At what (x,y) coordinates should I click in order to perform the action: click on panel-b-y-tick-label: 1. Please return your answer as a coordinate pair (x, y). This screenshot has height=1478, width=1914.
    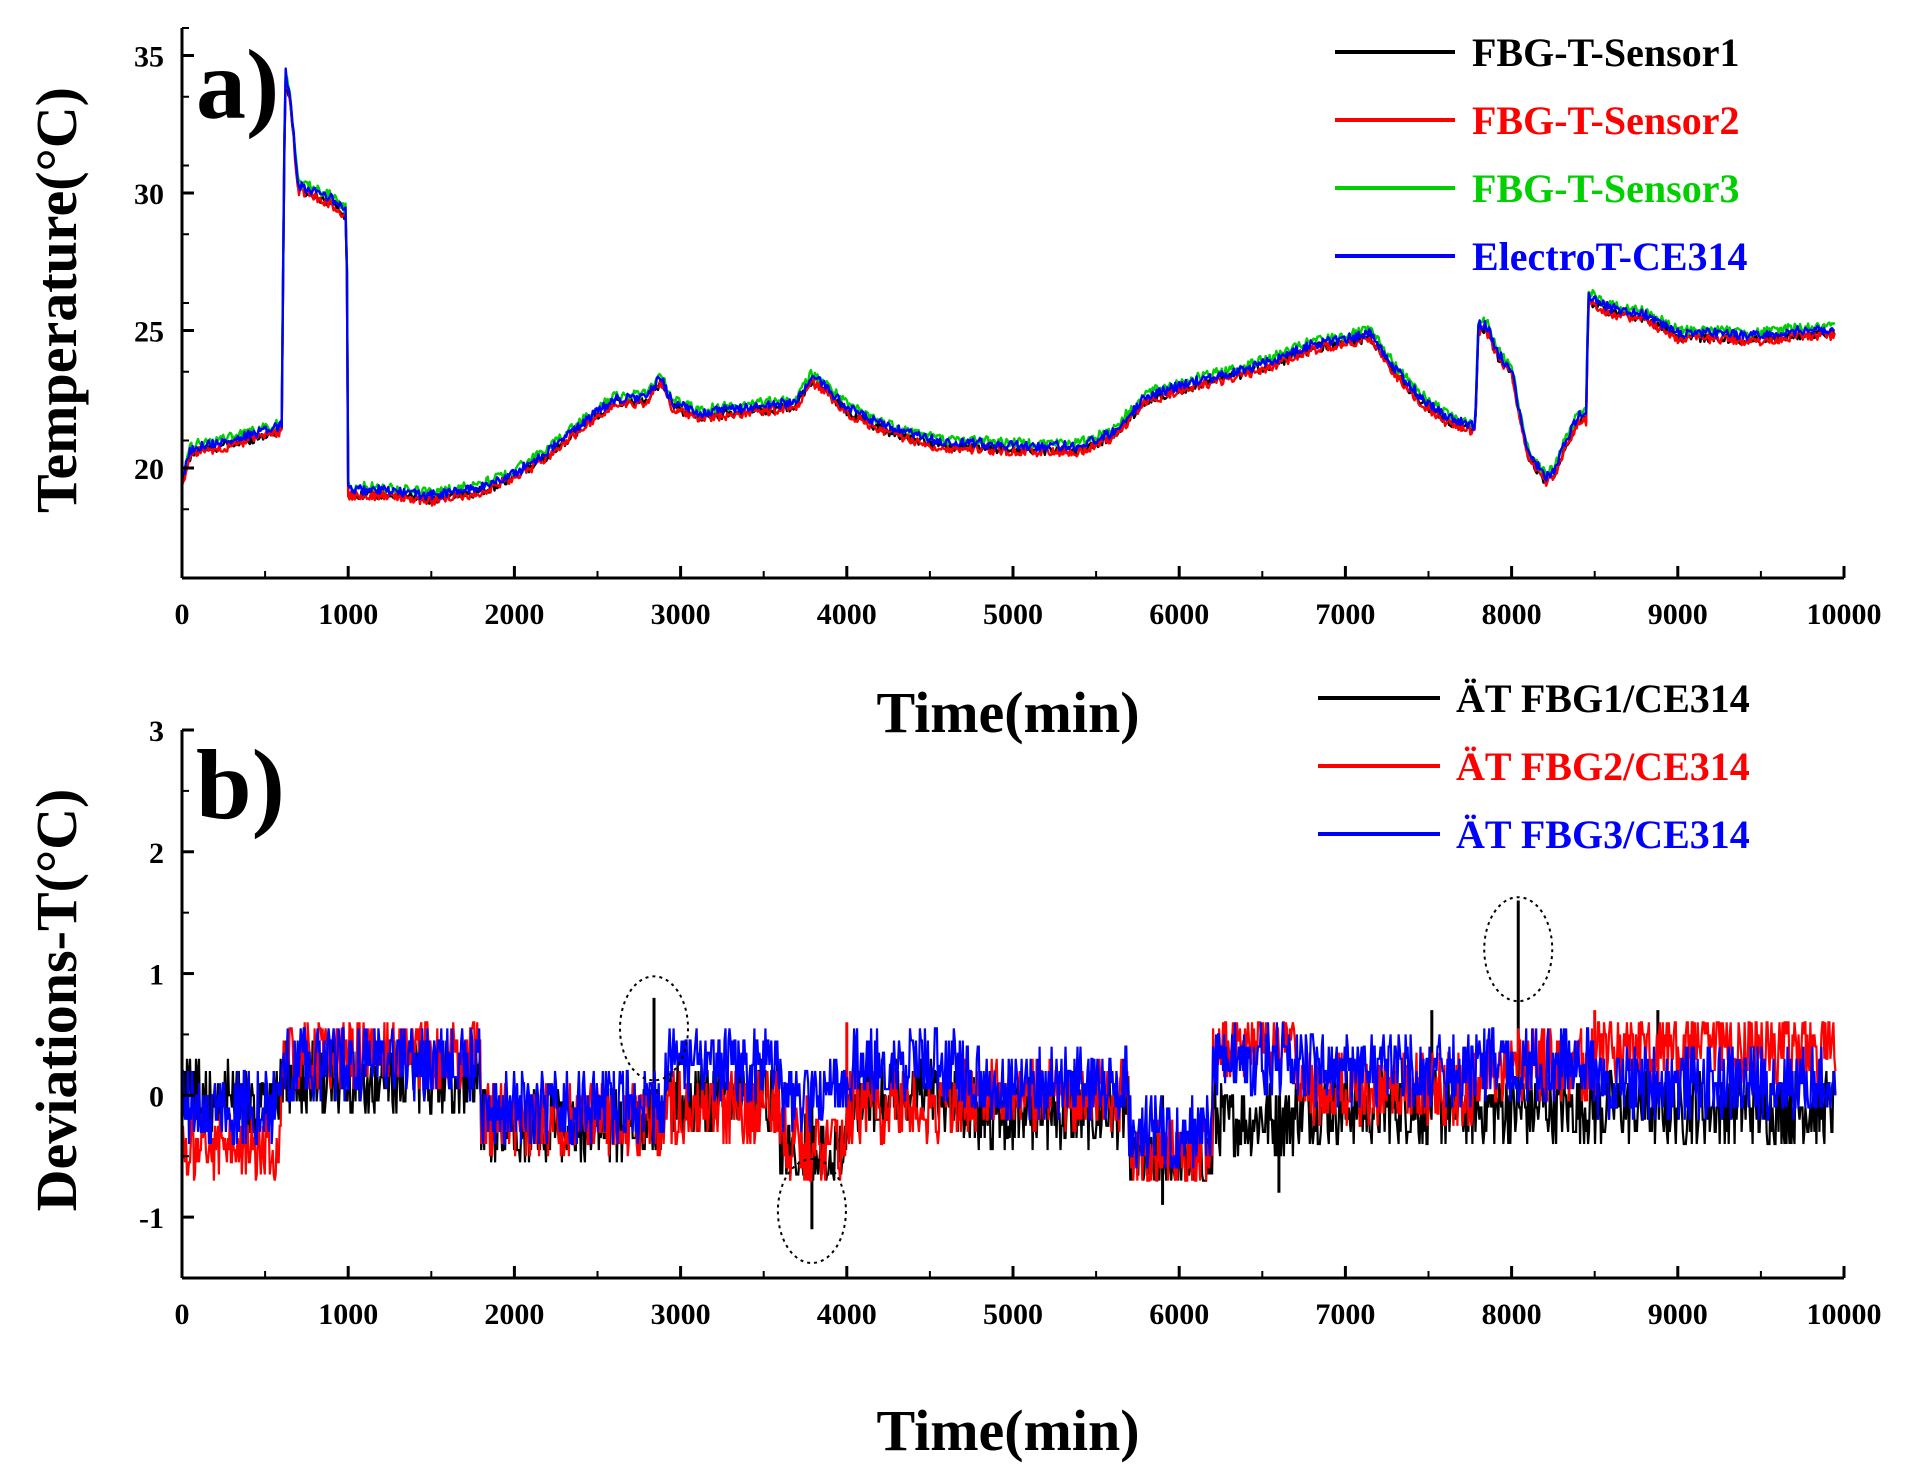
    Looking at the image, I should click on (156, 975).